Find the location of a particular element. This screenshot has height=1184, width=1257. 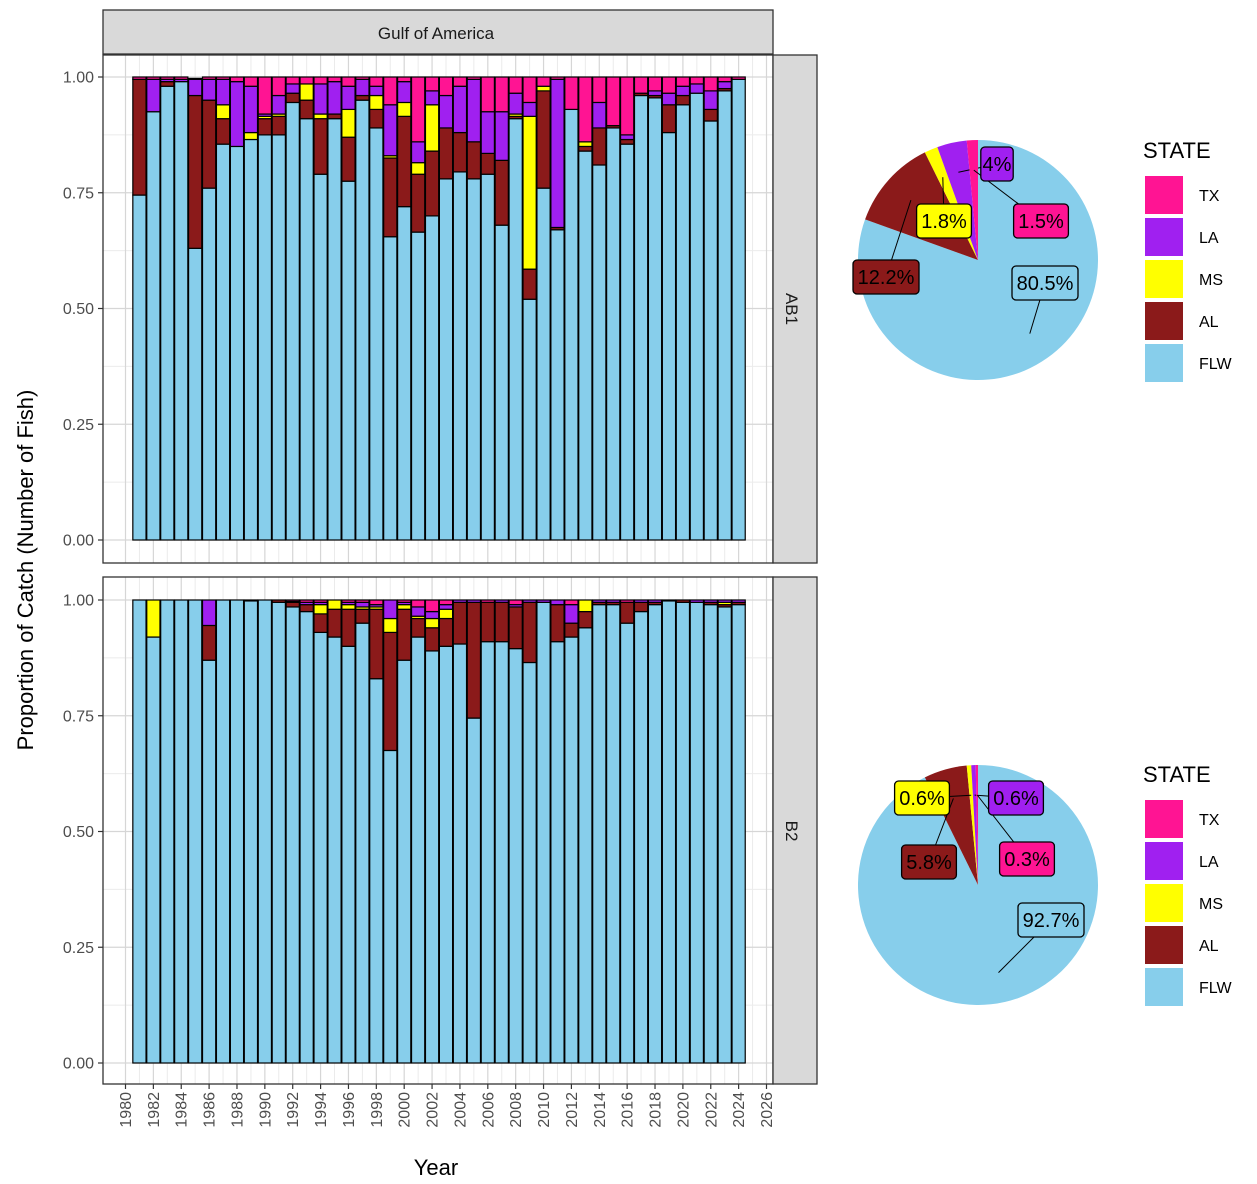

bar-b2-2004-al is located at coordinates (460, 623).